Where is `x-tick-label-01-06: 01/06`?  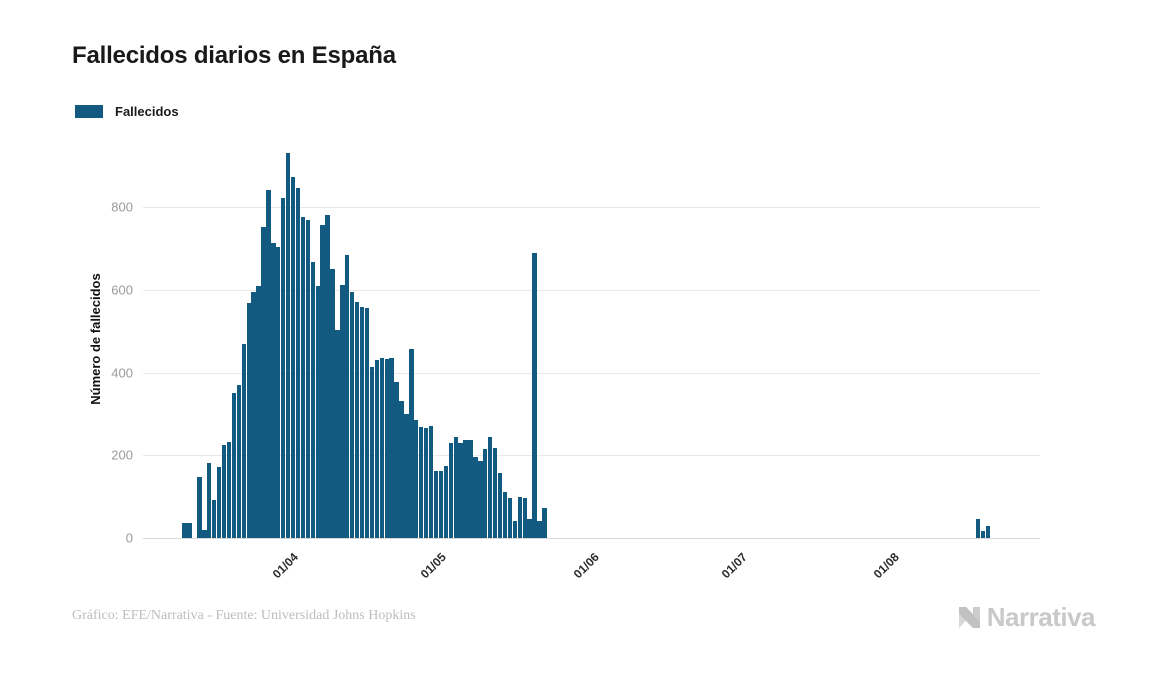
x-tick-label-01-06: 01/06 is located at coordinates (586, 566).